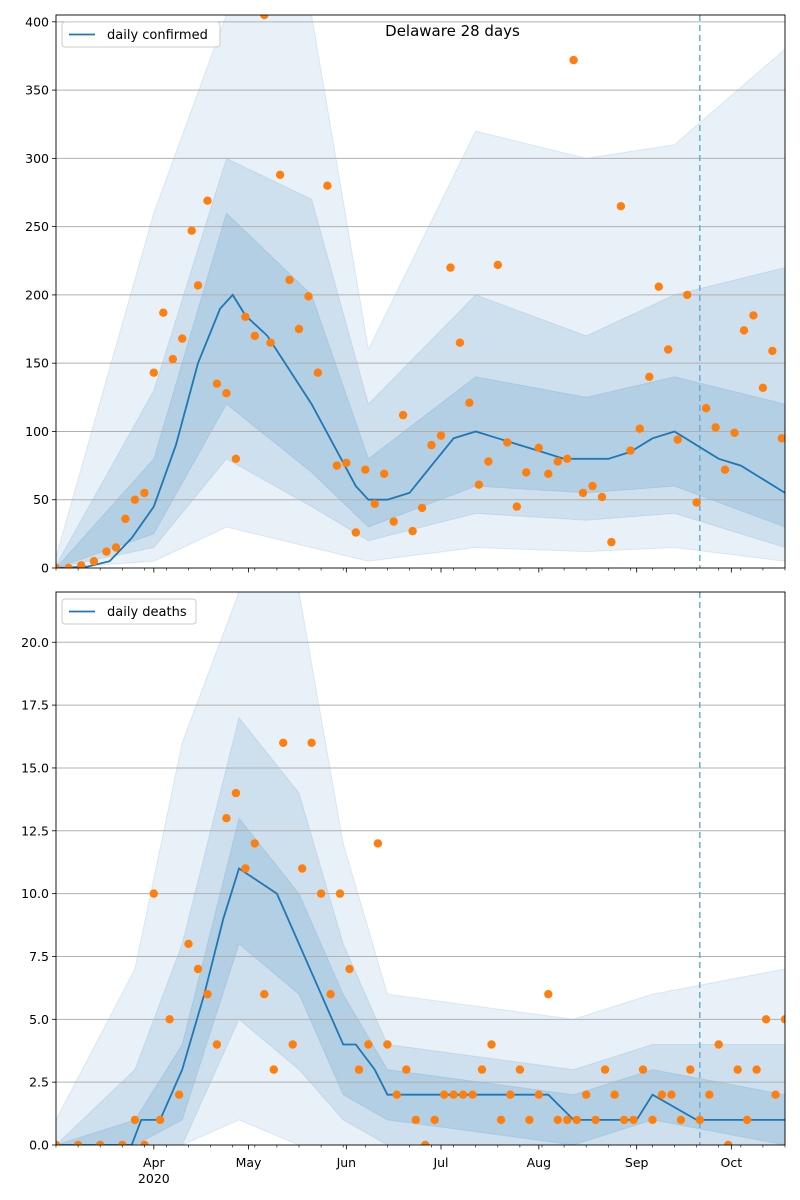  I want to click on y-tick-label: 5.0, so click(39, 1019).